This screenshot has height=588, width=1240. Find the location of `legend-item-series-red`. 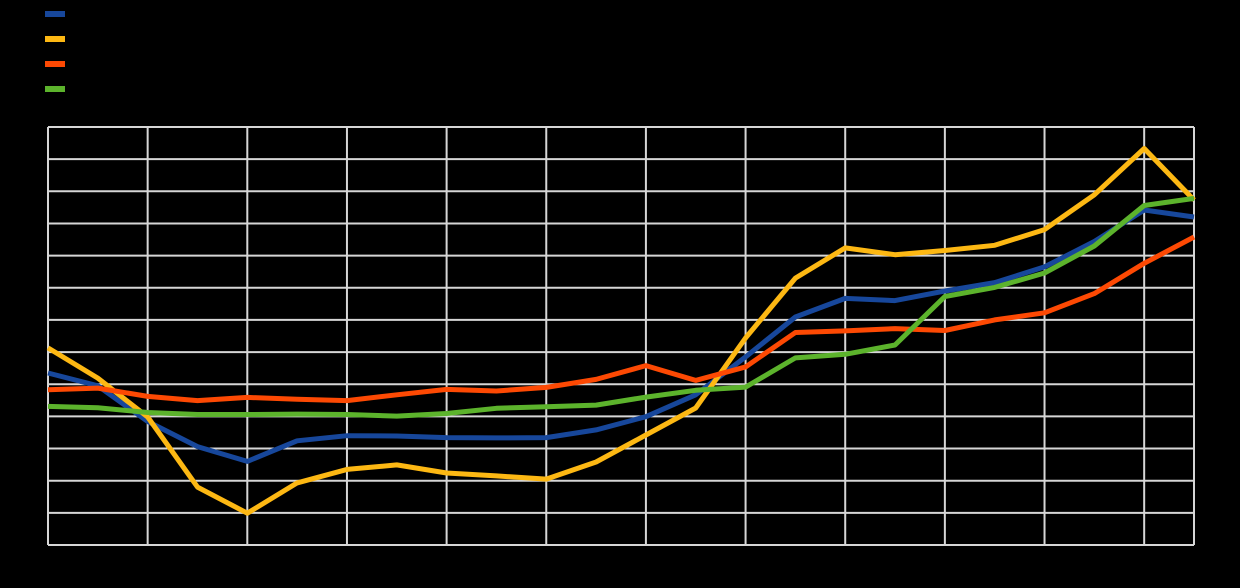

legend-item-series-red is located at coordinates (59, 64).